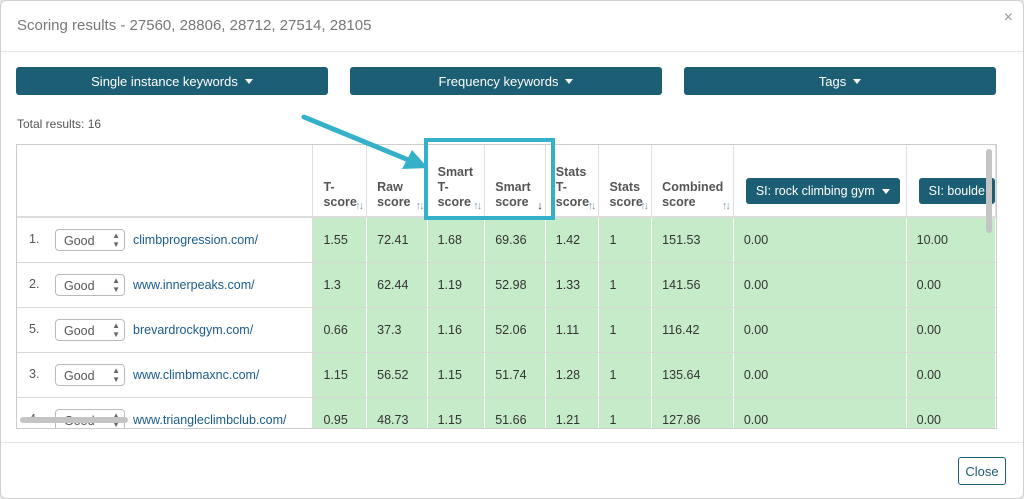  I want to click on tags-label: Tags, so click(832, 81).